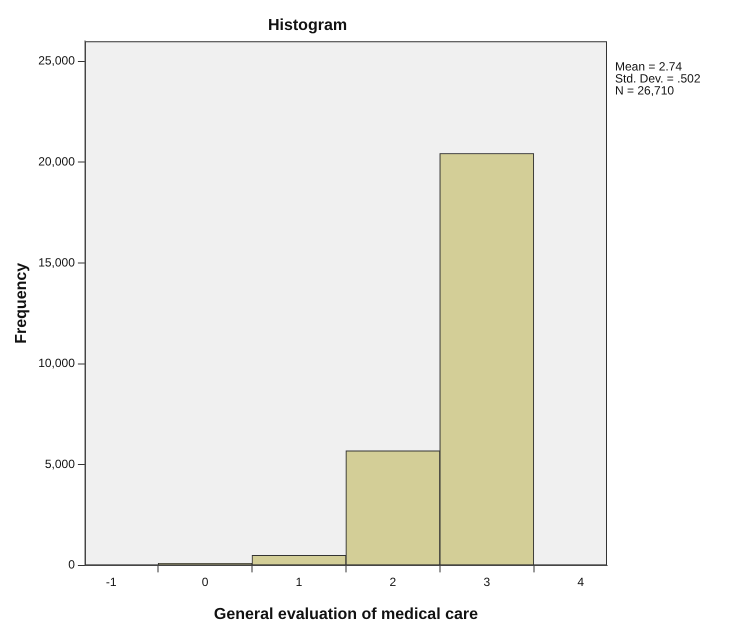 The height and width of the screenshot is (639, 731). What do you see at coordinates (205, 581) in the screenshot?
I see `x-tick-label: 0` at bounding box center [205, 581].